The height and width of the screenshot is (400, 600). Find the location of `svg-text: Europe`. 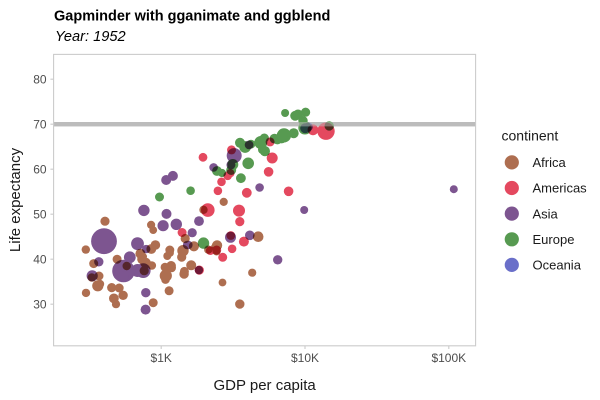

svg-text: Europe is located at coordinates (554, 239).